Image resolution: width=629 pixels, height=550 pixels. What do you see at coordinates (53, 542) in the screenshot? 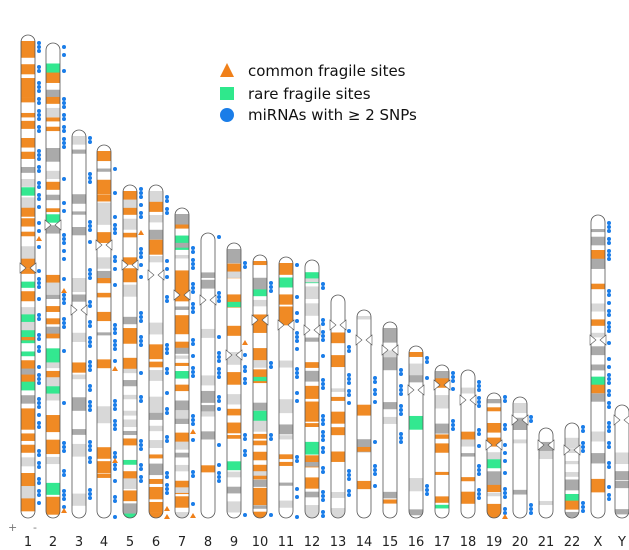
I see `chromosome-label: 2` at bounding box center [53, 542].